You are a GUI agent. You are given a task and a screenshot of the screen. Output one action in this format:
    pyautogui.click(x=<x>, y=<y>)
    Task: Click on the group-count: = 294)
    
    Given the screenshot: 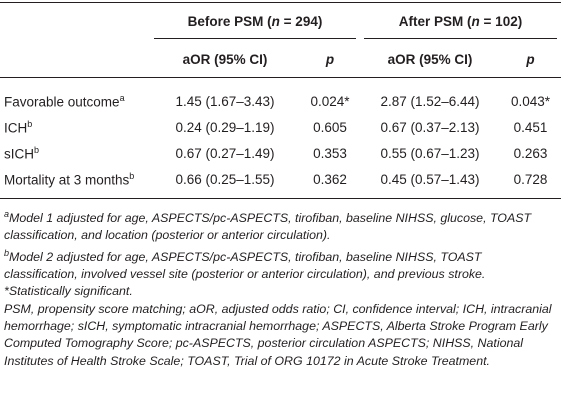 What is the action you would take?
    pyautogui.click(x=301, y=21)
    